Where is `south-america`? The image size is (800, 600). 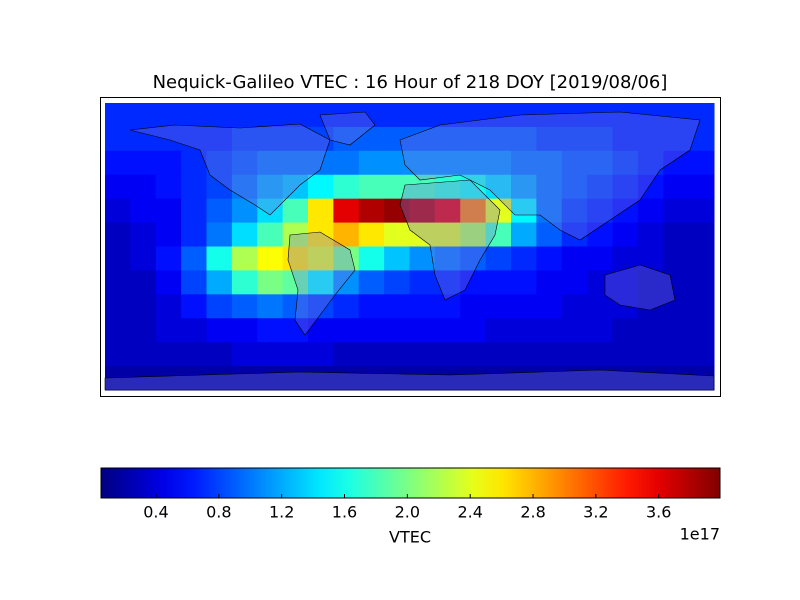
south-america is located at coordinates (321, 283).